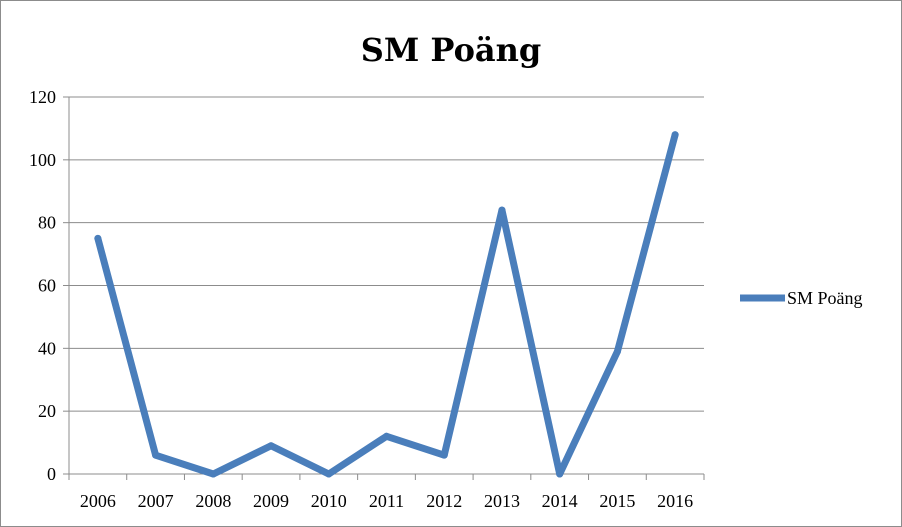  What do you see at coordinates (617, 501) in the screenshot?
I see `x-tick-label: 2015` at bounding box center [617, 501].